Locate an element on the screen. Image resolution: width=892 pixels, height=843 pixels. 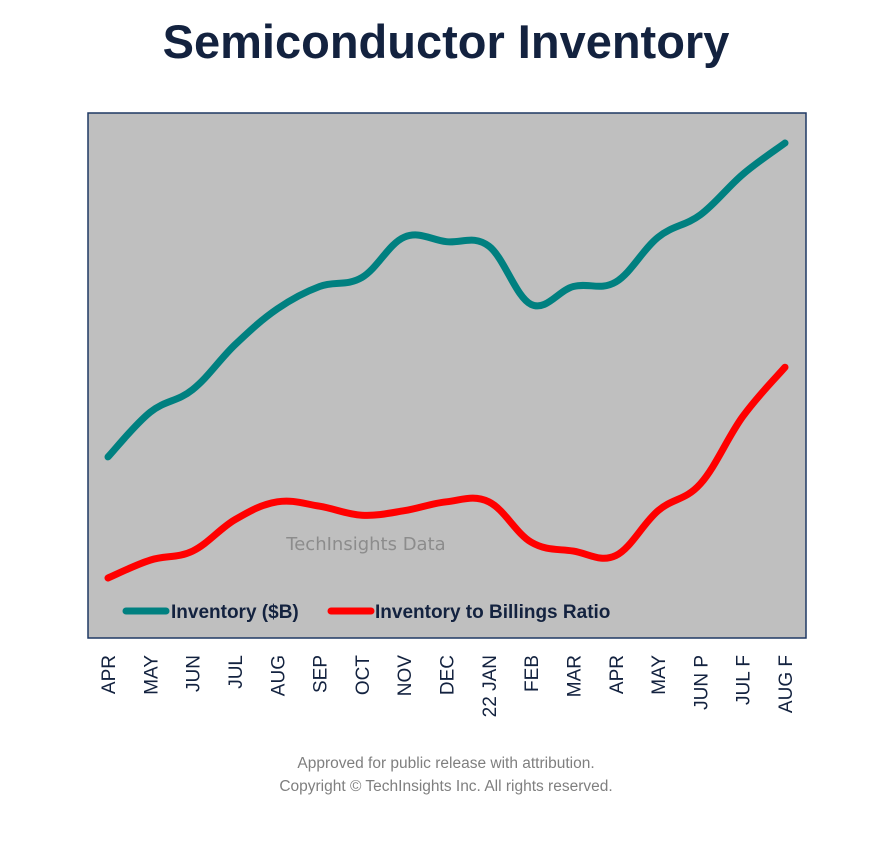
x-tick-label: SEP is located at coordinates (321, 674).